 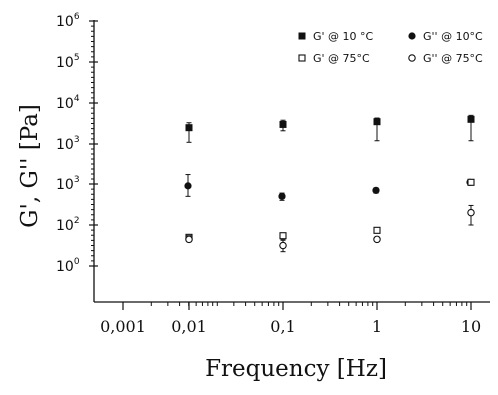 What do you see at coordinates (343, 36) in the screenshot?
I see `legend-label: G' @ 10 °C` at bounding box center [343, 36].